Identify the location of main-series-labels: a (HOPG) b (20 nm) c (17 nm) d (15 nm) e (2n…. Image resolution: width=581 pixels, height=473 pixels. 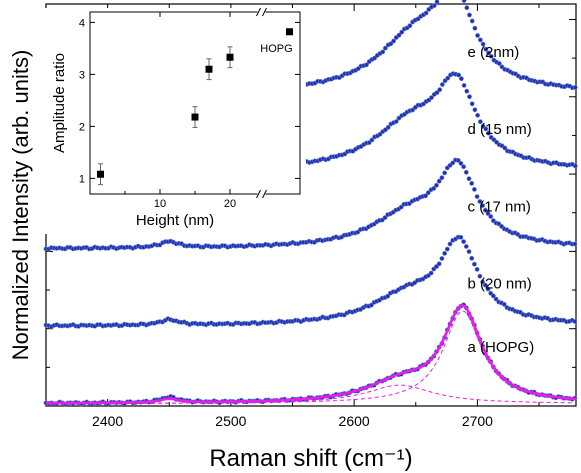
(501, 200).